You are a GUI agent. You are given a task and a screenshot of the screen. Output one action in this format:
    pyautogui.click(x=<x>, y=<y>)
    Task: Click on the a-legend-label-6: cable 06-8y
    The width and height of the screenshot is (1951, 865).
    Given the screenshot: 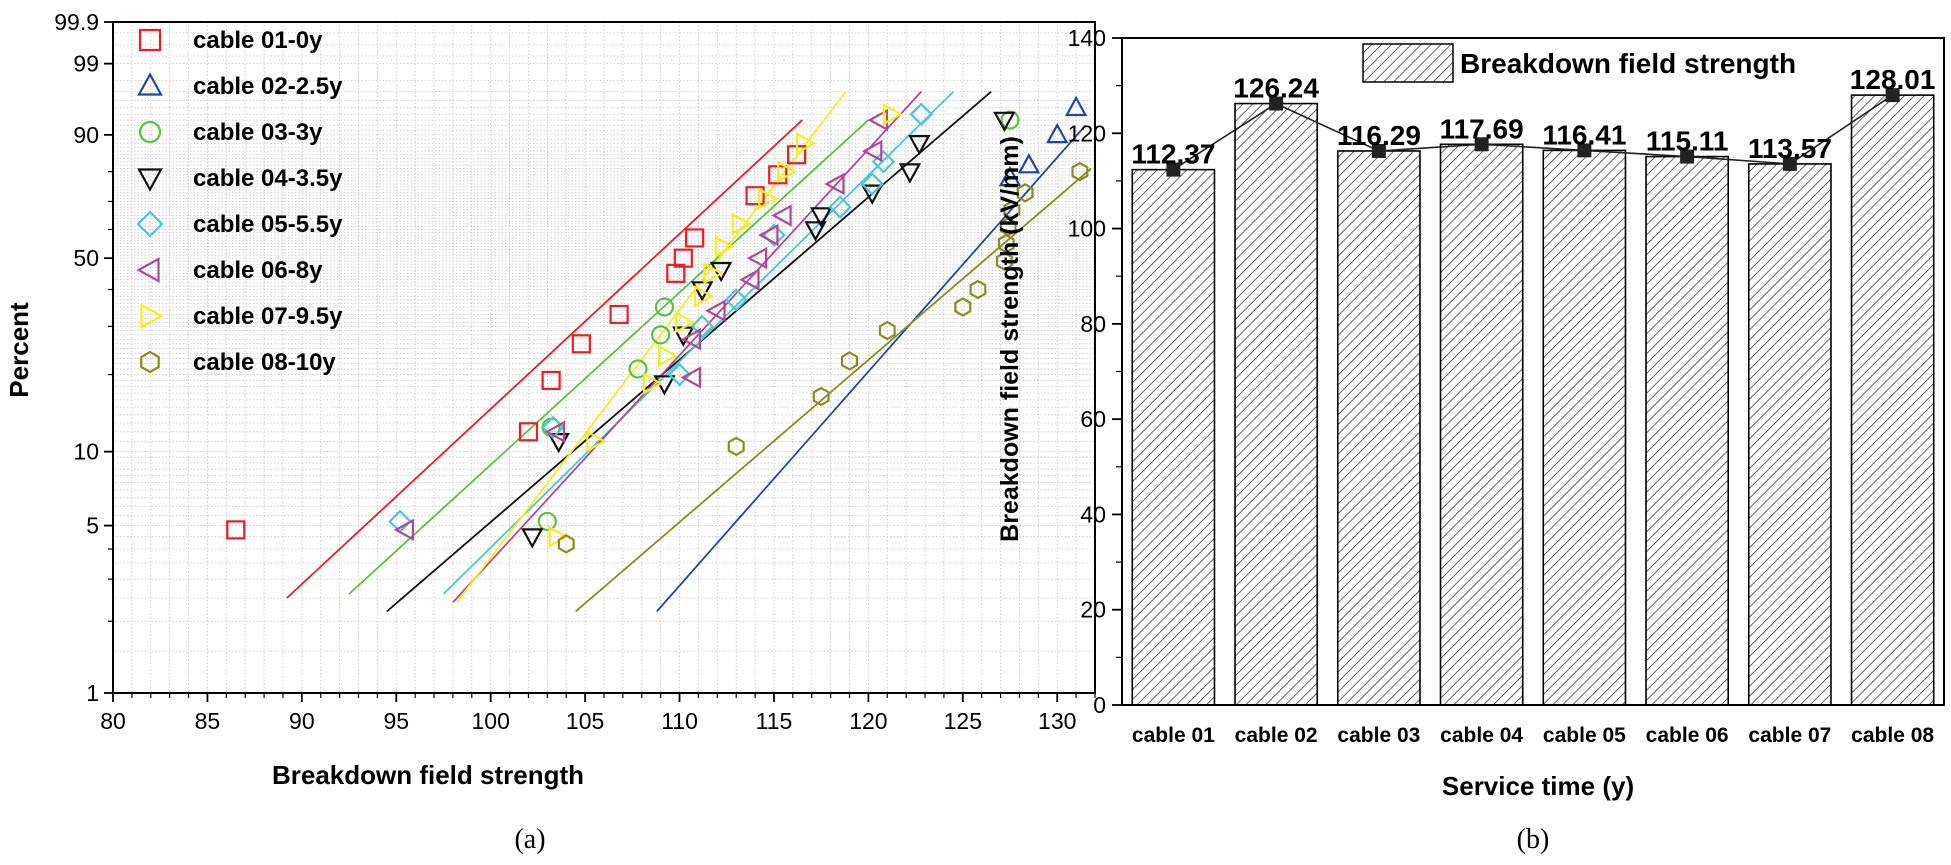 What is the action you would take?
    pyautogui.click(x=258, y=270)
    